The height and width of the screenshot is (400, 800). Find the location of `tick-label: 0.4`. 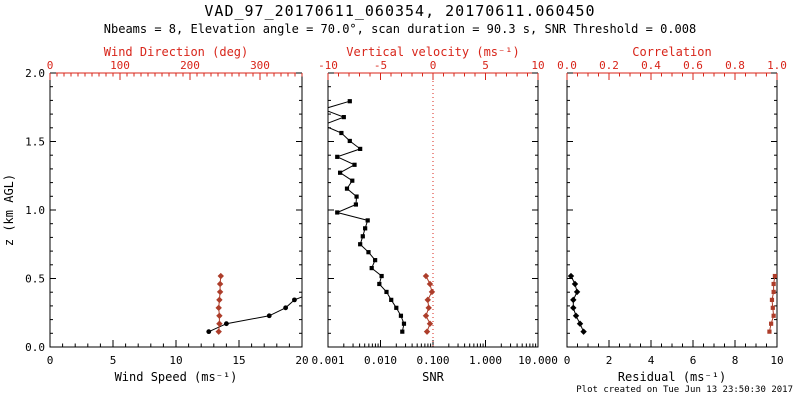

tick-label: 0.4 is located at coordinates (651, 65).